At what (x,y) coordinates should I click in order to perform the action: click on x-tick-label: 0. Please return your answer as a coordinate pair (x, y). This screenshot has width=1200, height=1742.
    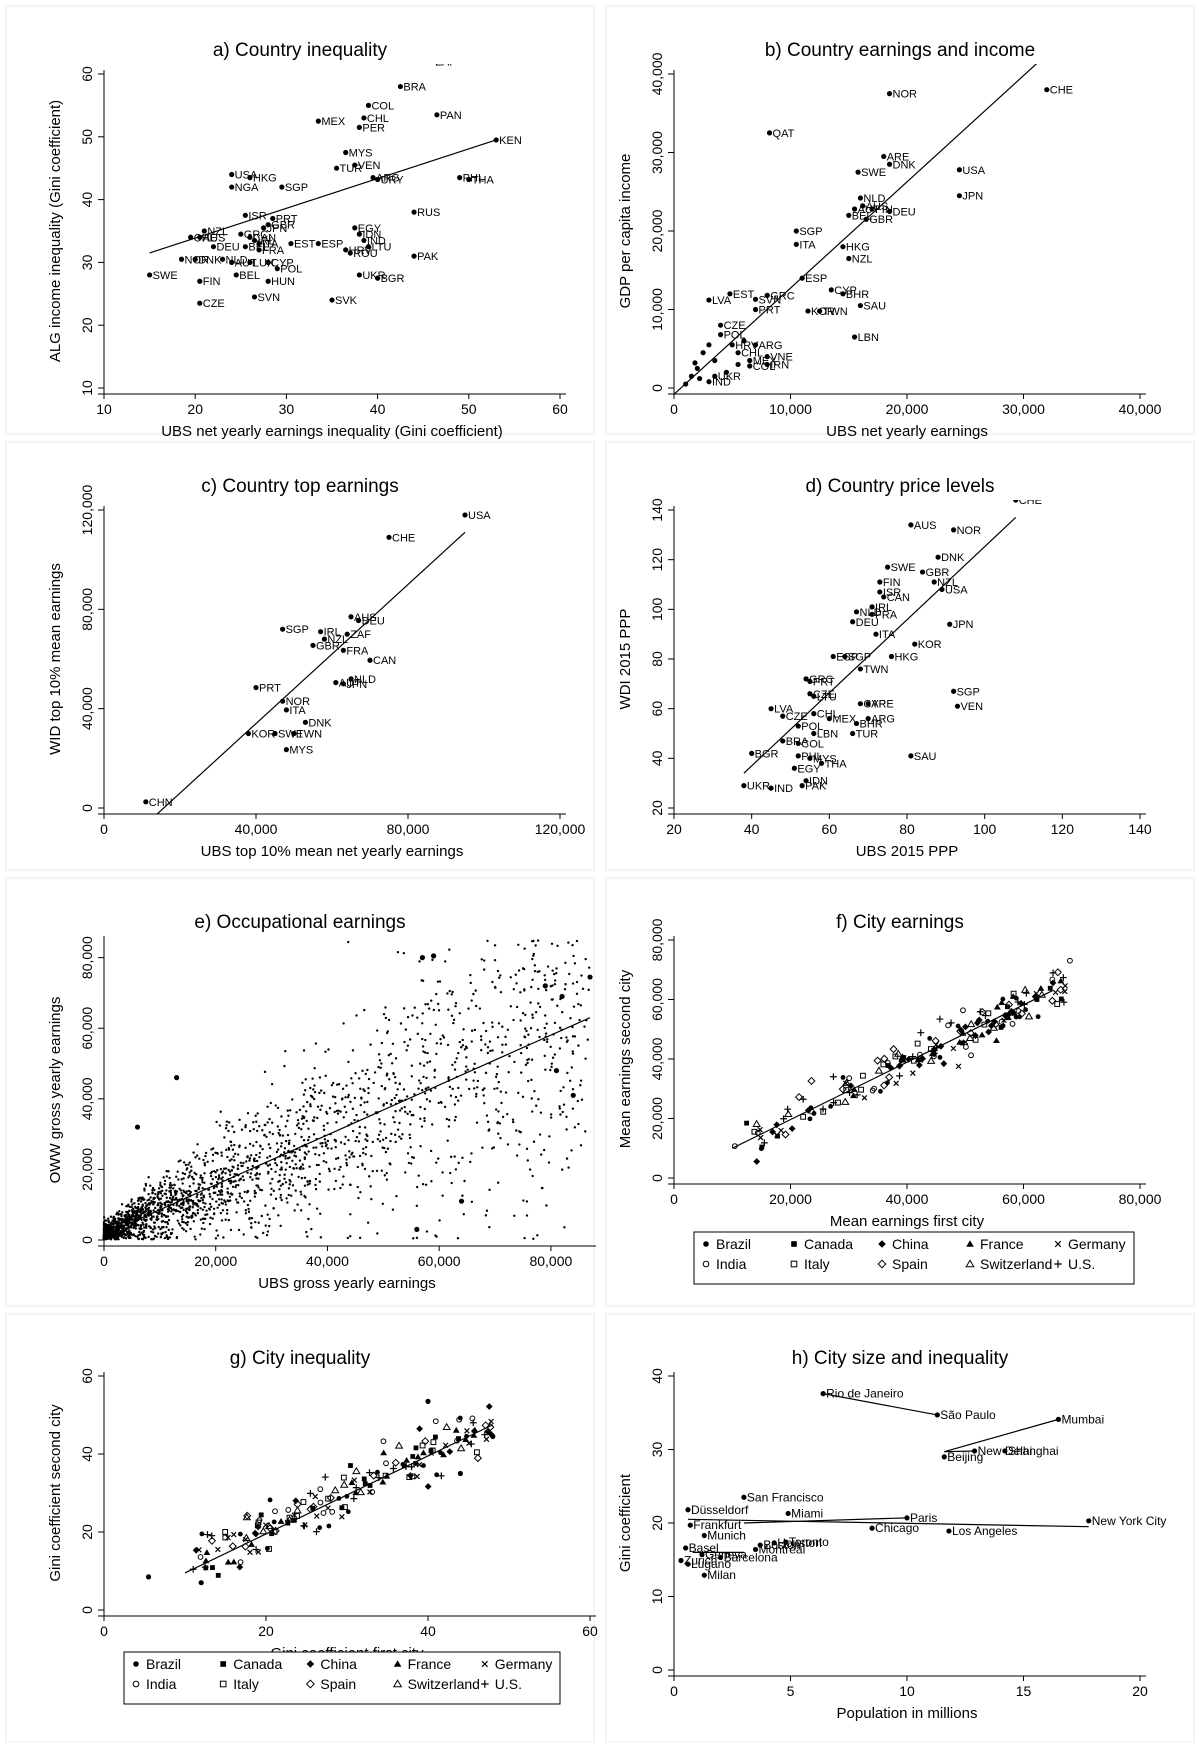
    Looking at the image, I should click on (104, 1261).